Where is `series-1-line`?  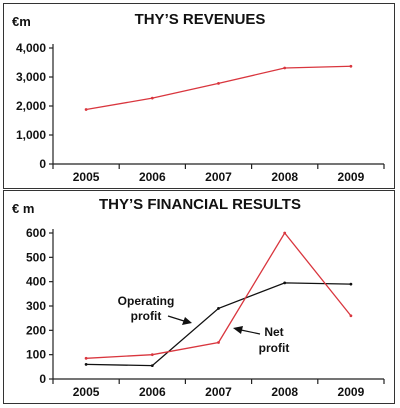 series-1-line is located at coordinates (218, 88).